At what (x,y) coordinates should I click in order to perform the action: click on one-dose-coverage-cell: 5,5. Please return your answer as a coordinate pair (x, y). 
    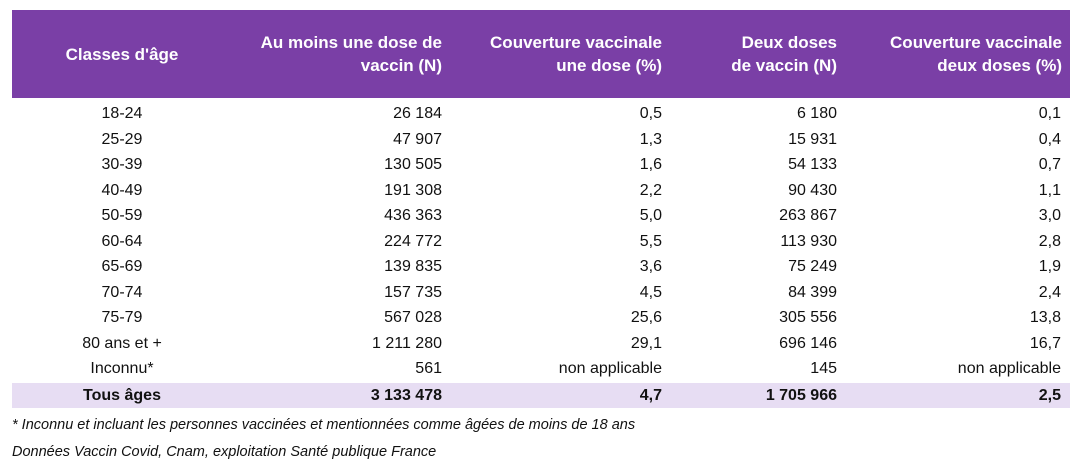
    Looking at the image, I should click on (650, 241).